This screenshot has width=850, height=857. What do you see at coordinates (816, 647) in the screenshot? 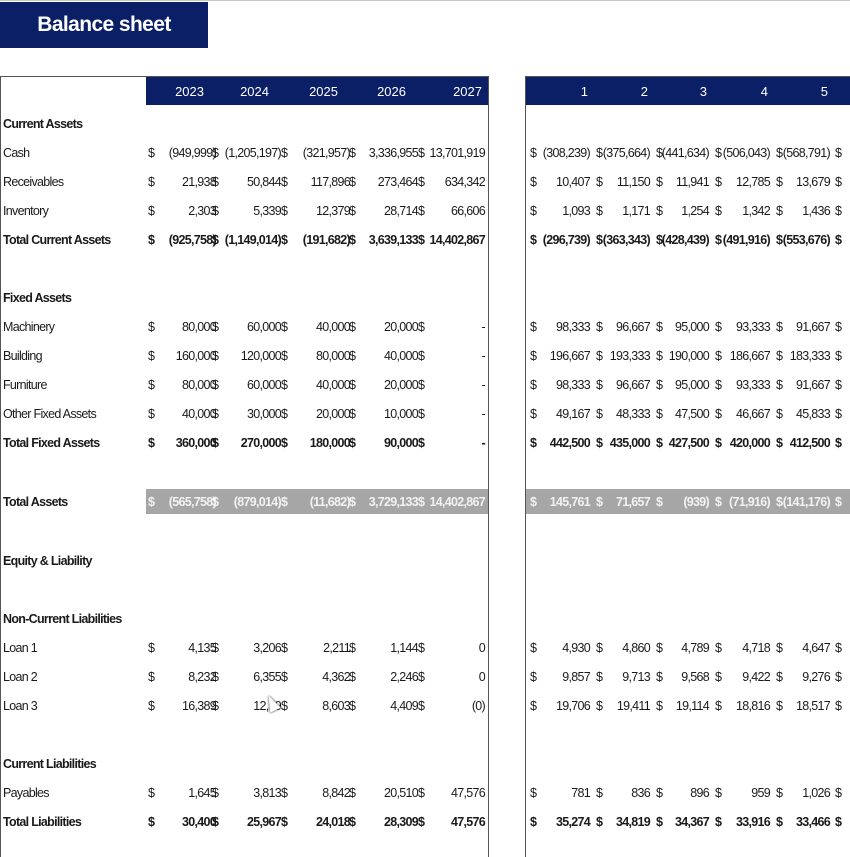
I see `value-cell: 4,647` at bounding box center [816, 647].